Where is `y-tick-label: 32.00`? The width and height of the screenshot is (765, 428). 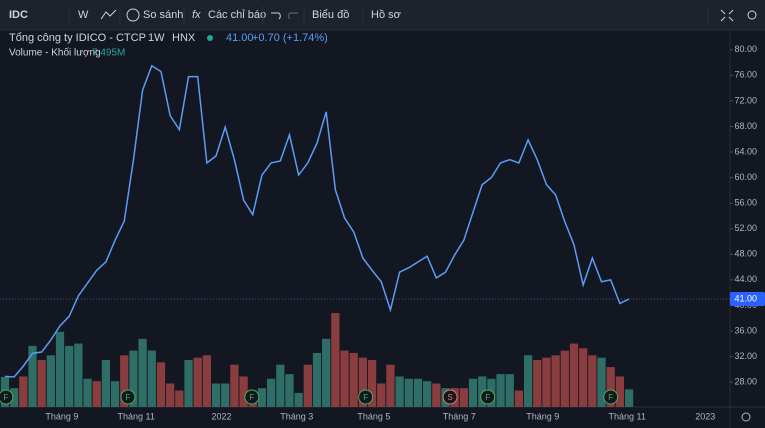
y-tick-label: 32.00 is located at coordinates (745, 356).